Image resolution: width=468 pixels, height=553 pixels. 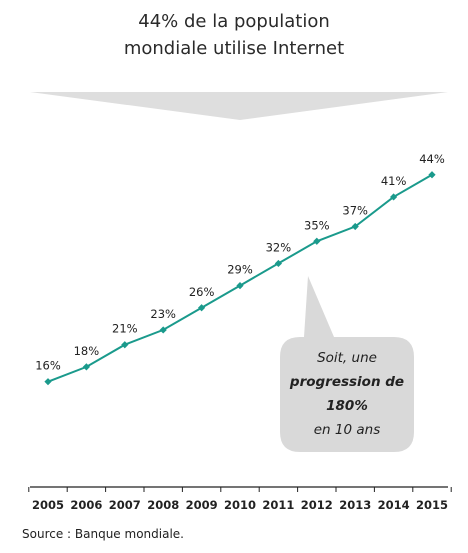 I want to click on data-label: 26%, so click(x=202, y=292).